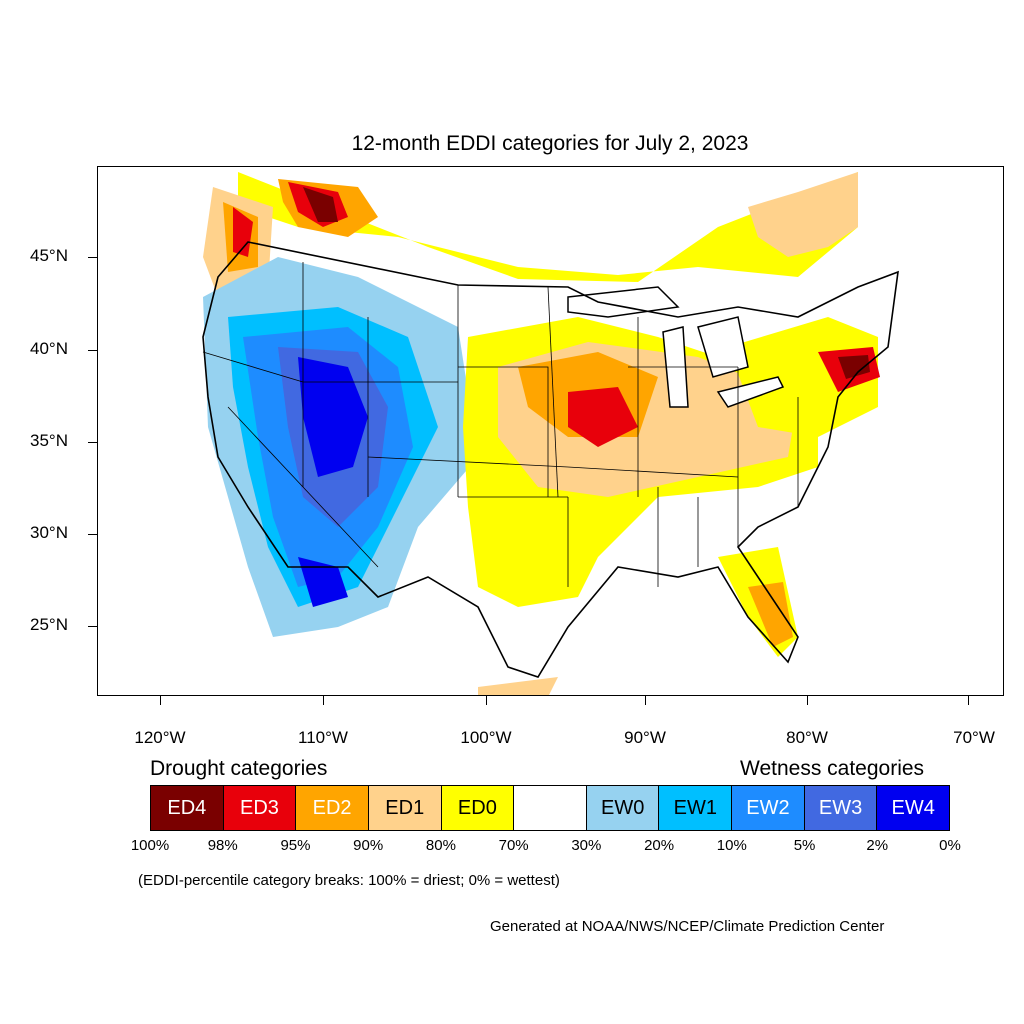 Image resolution: width=1024 pixels, height=1024 pixels. What do you see at coordinates (803, 214) in the screenshot?
I see `canada-orange-region` at bounding box center [803, 214].